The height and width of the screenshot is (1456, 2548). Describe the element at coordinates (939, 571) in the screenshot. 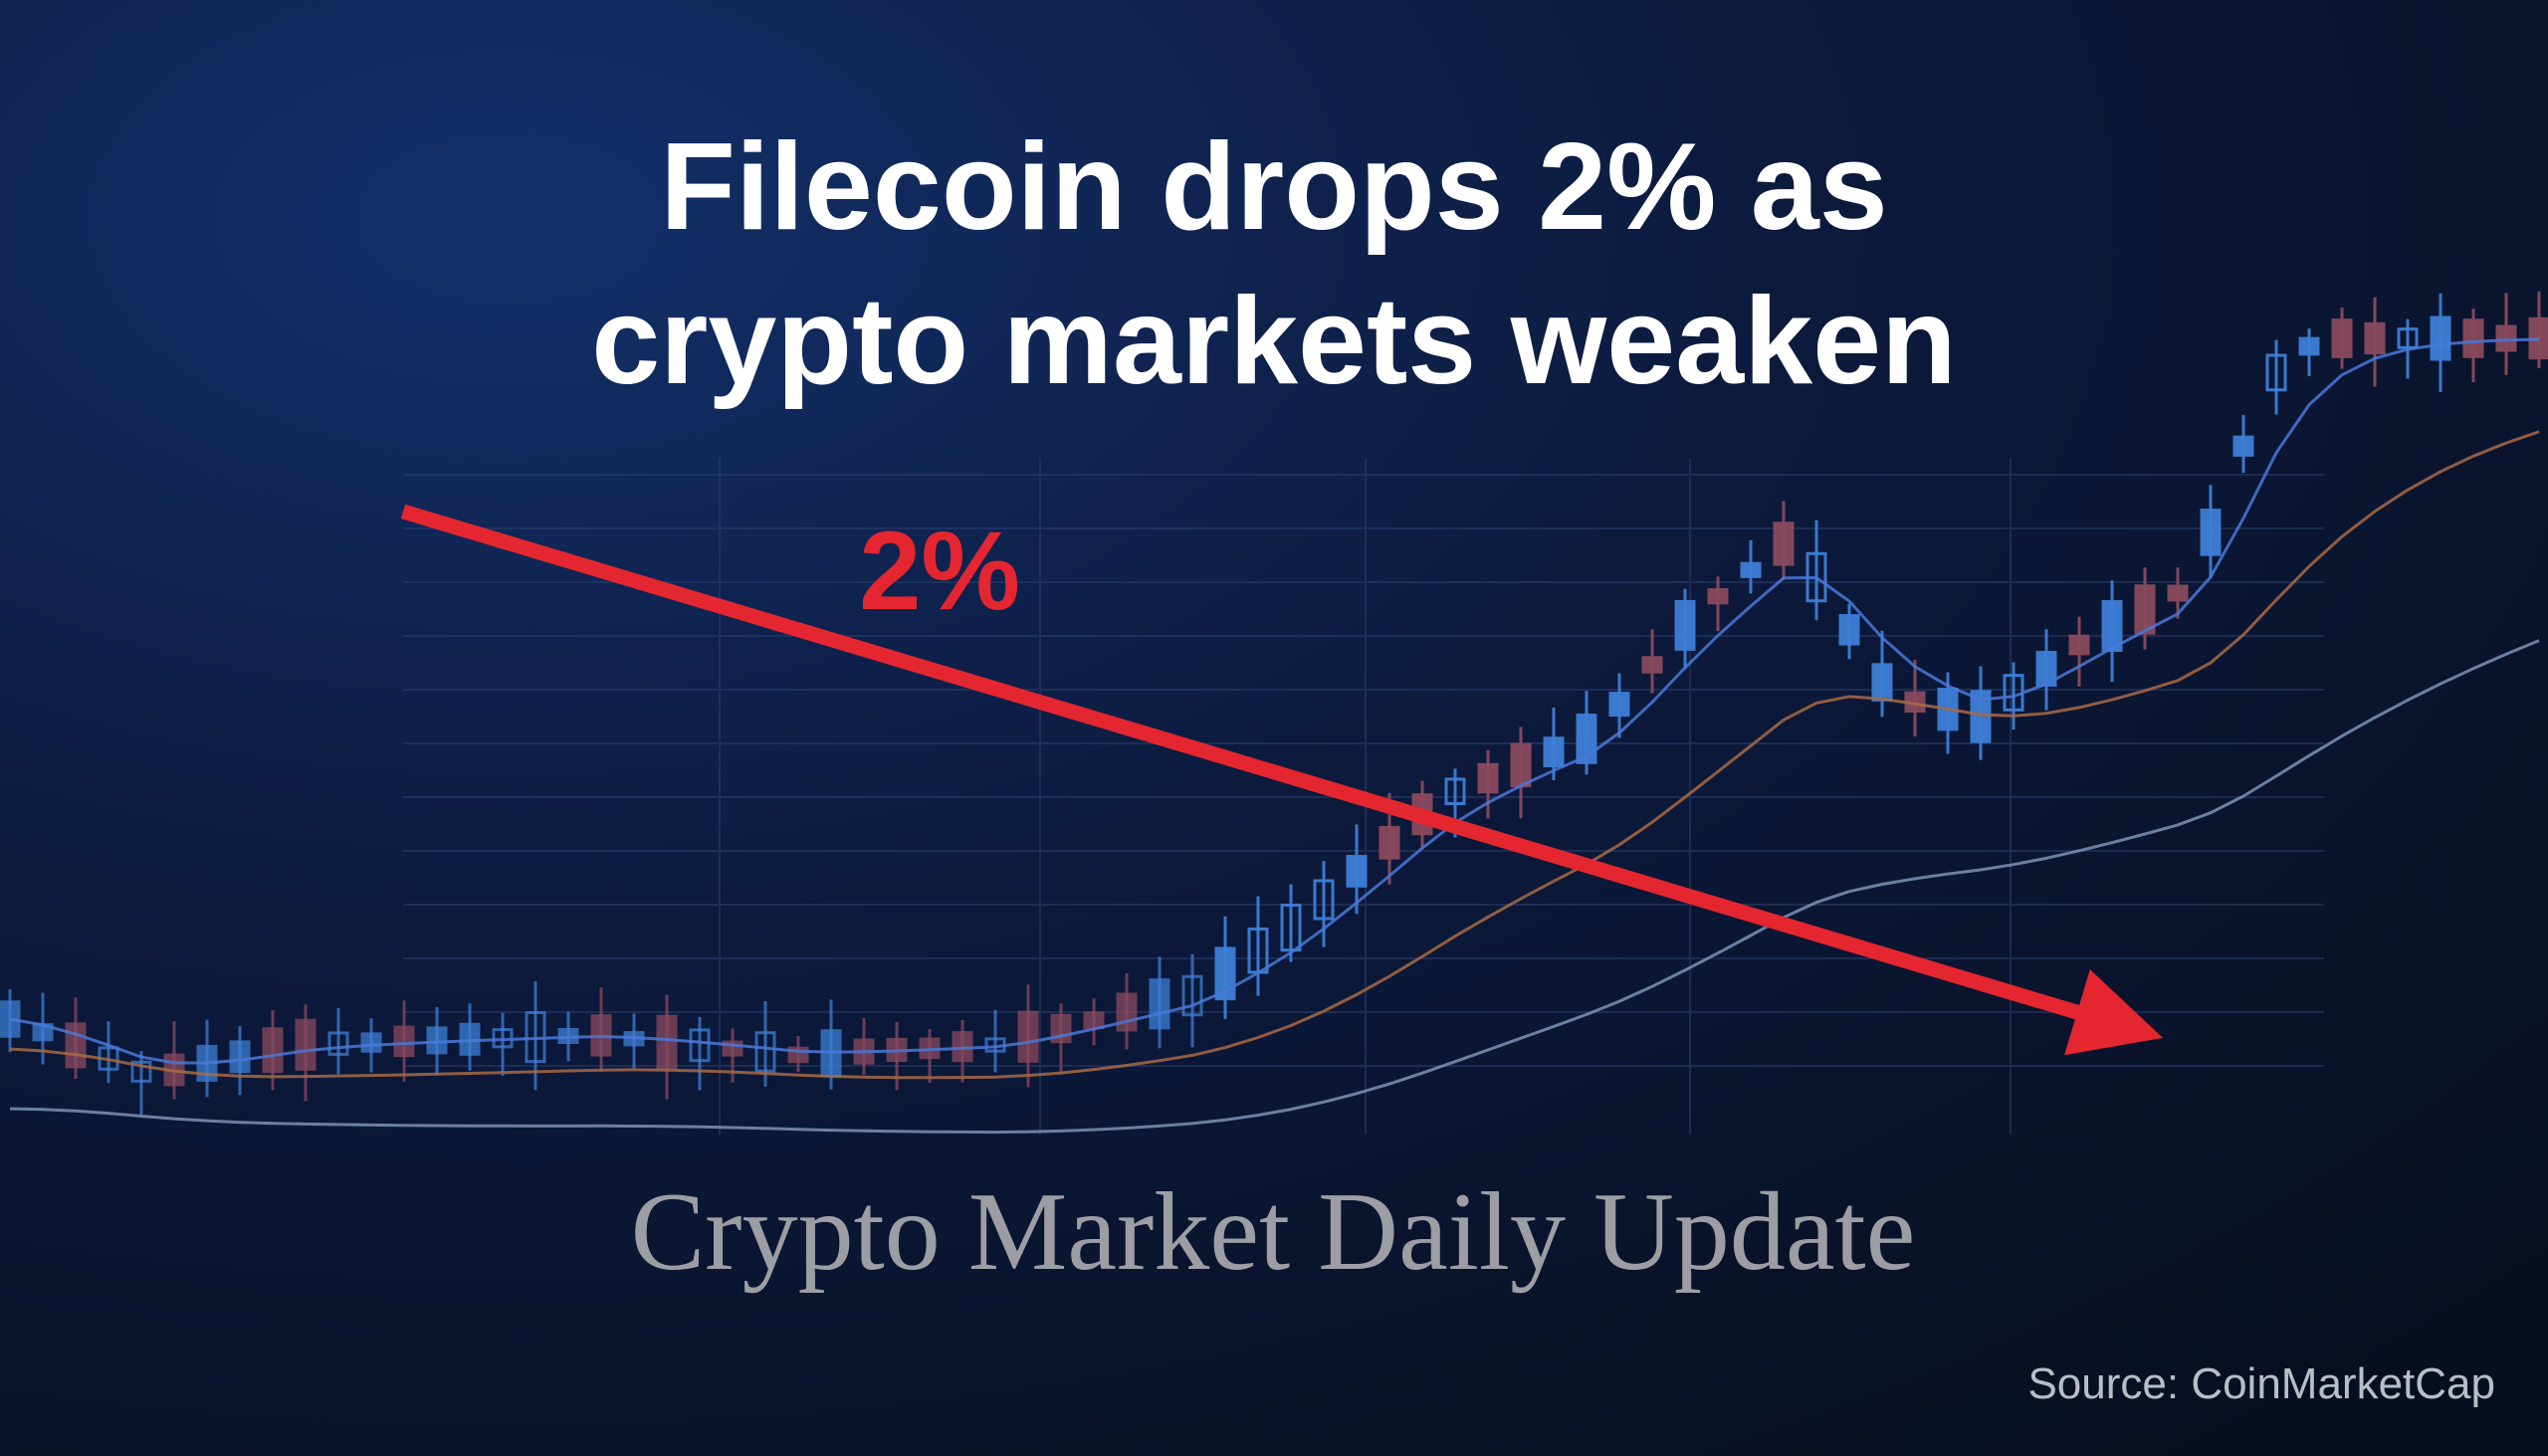

I see `annotation: 2%` at that location.